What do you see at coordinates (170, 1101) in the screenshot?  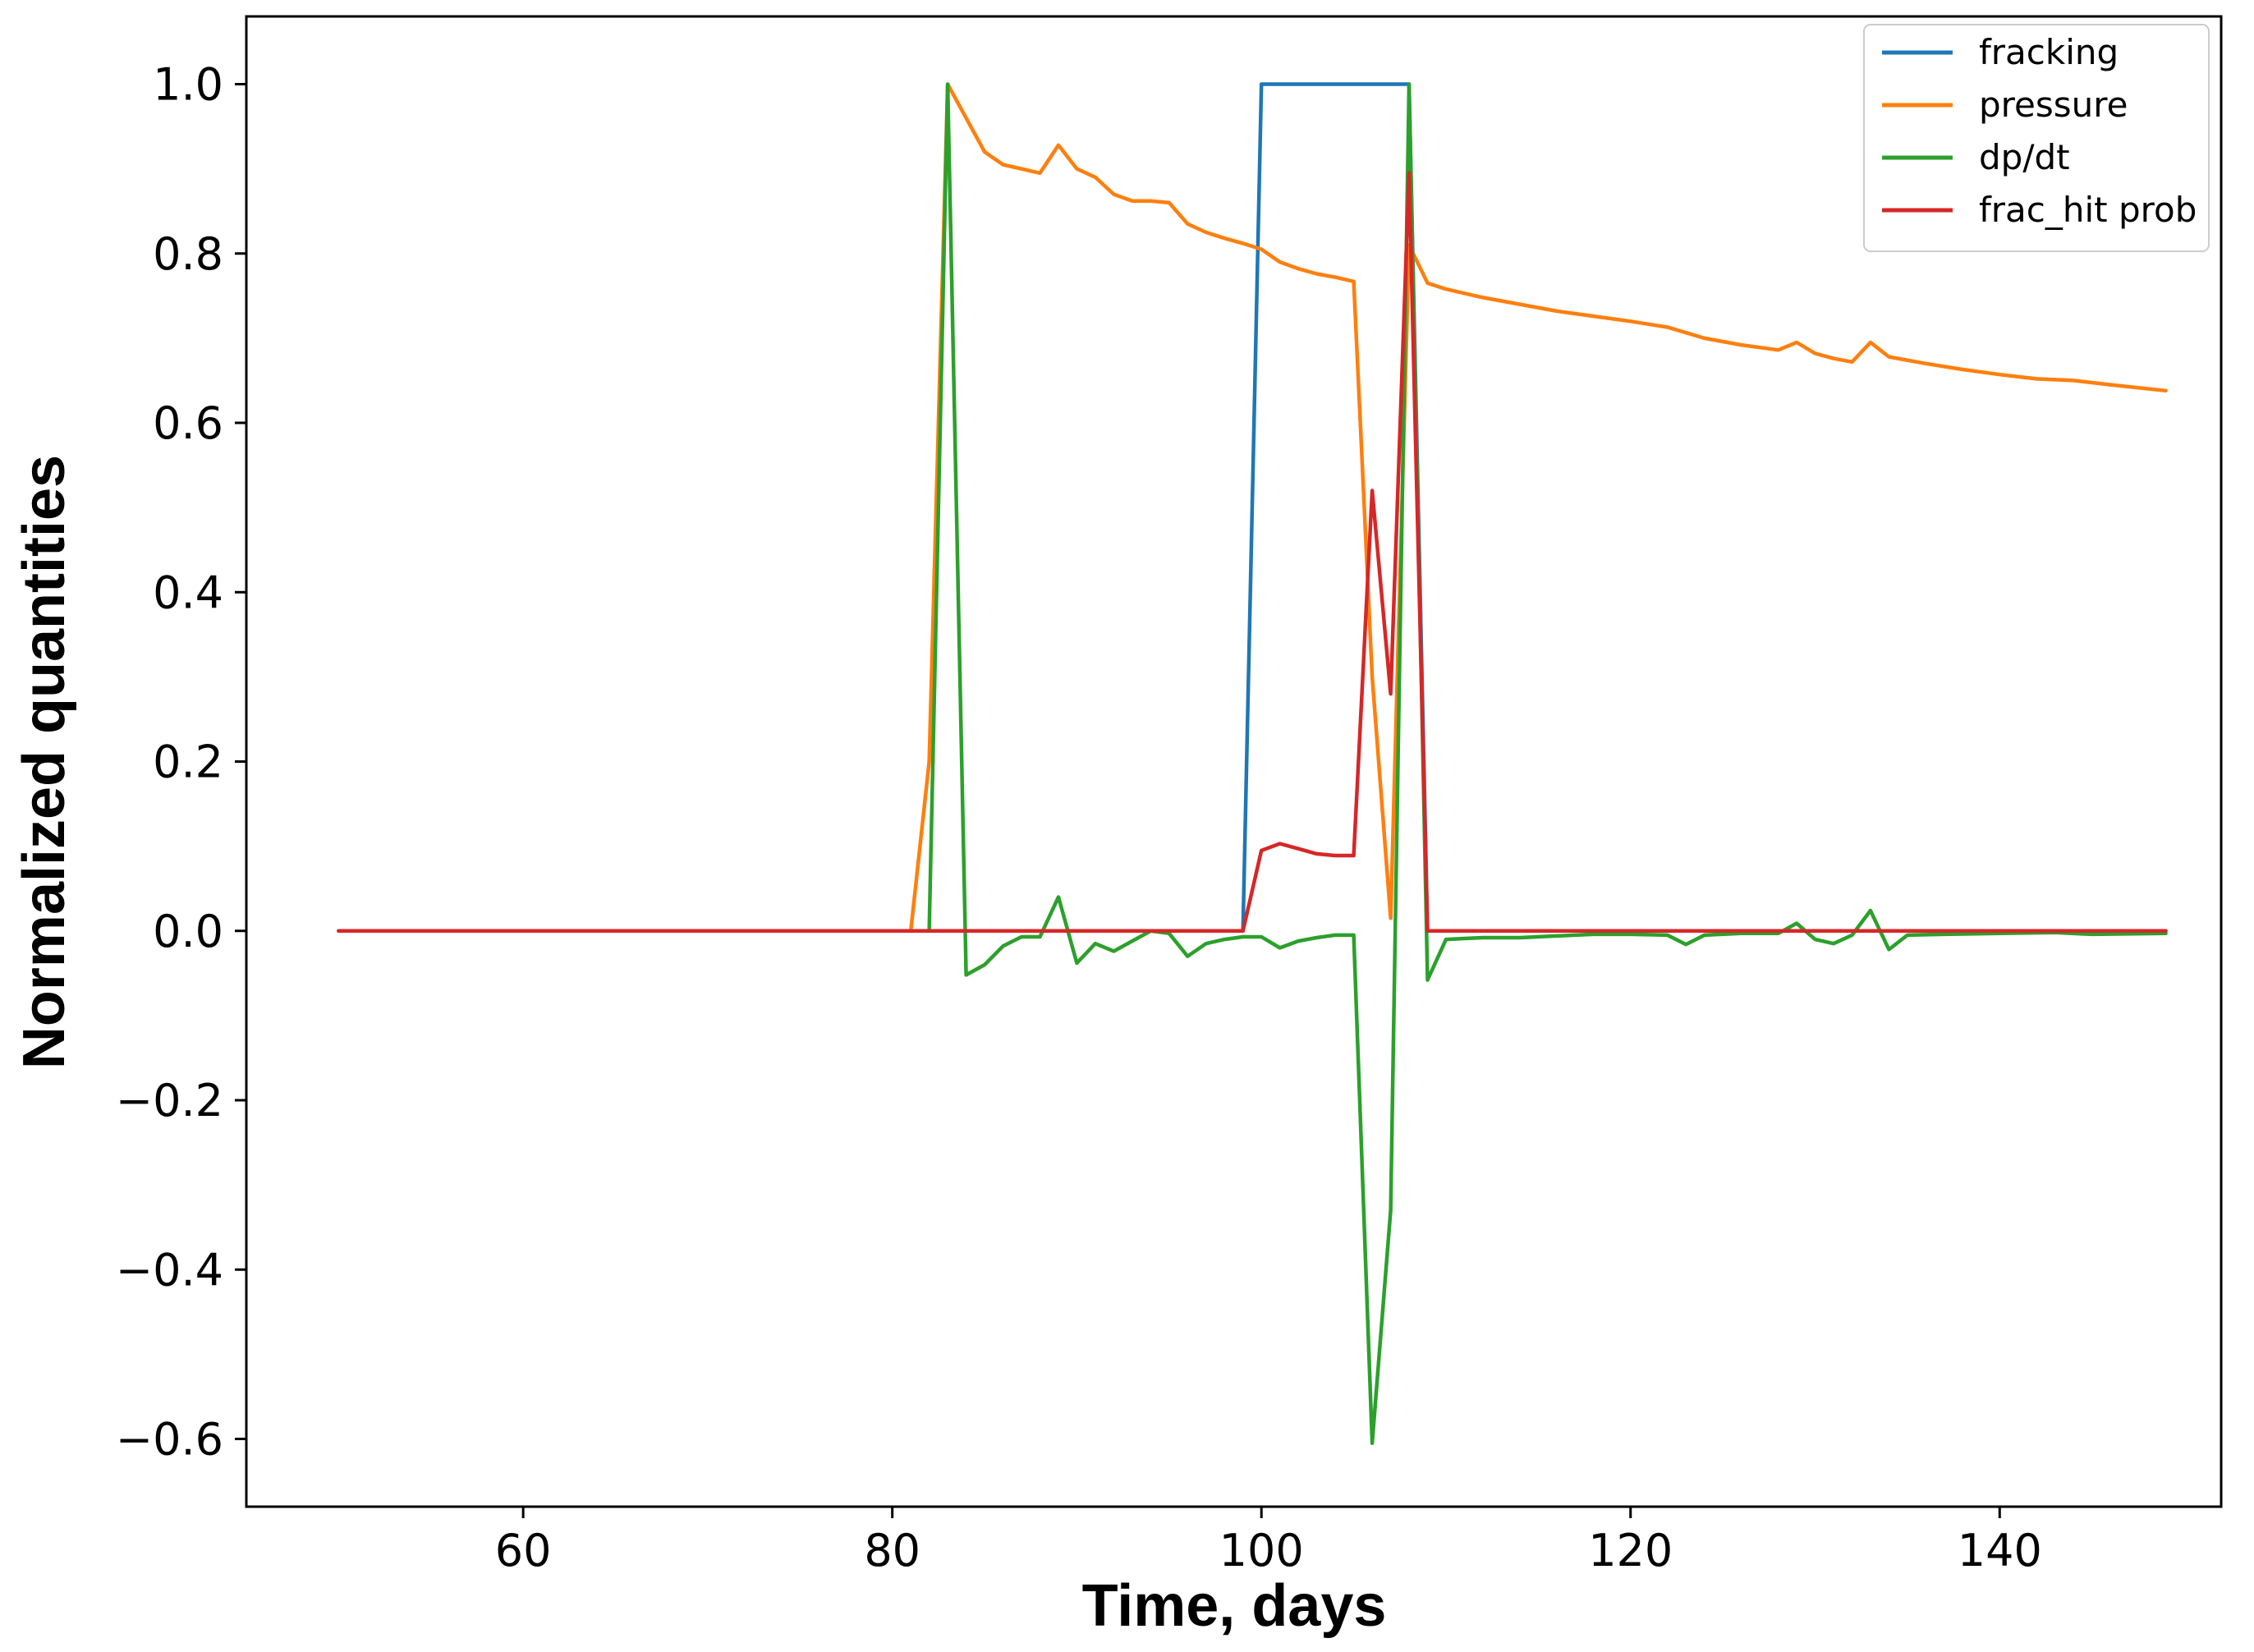 I see `y-tick-label: −0.2` at bounding box center [170, 1101].